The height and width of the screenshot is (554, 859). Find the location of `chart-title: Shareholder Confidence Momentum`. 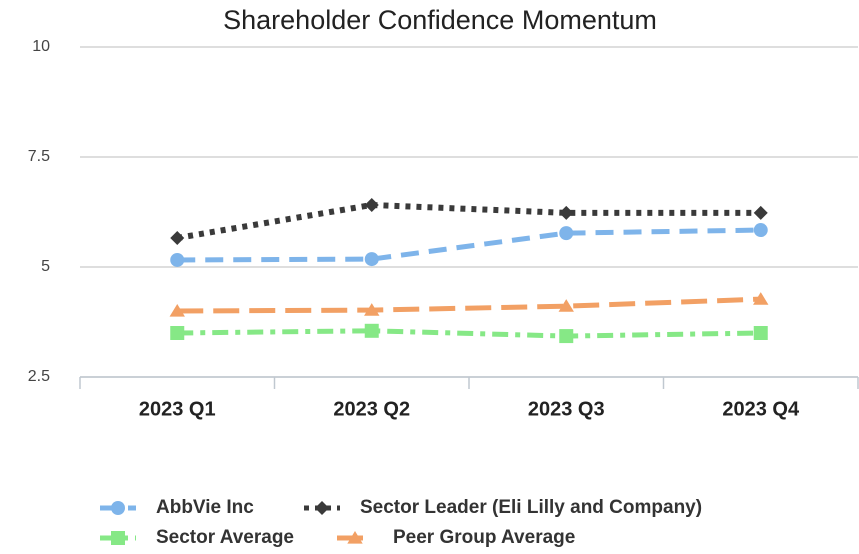

chart-title: Shareholder Confidence Momentum is located at coordinates (440, 20).